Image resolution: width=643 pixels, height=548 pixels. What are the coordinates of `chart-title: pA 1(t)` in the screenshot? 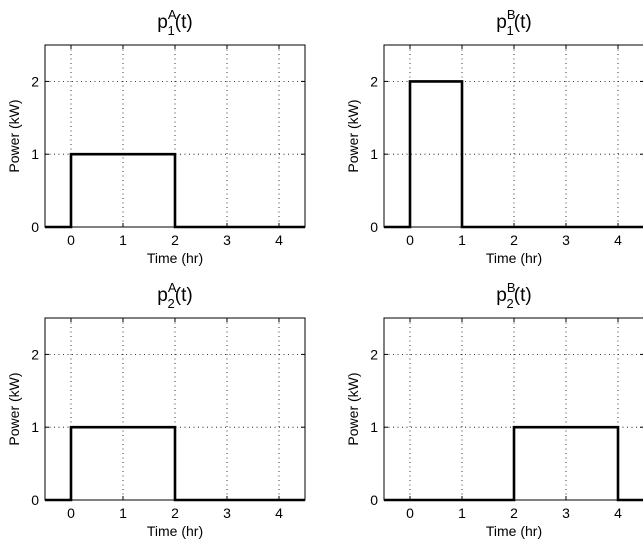 It's located at (174, 22).